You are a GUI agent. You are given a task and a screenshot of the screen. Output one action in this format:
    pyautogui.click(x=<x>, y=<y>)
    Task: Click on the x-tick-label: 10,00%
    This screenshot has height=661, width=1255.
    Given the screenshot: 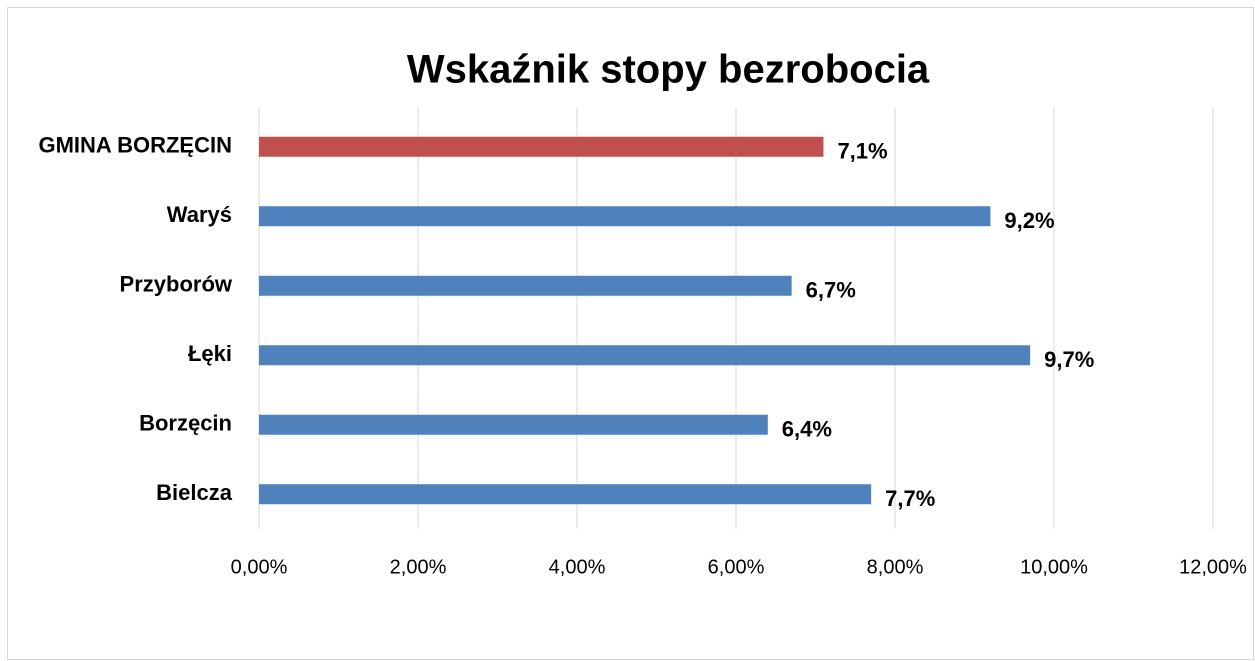 What is the action you would take?
    pyautogui.click(x=1054, y=567)
    